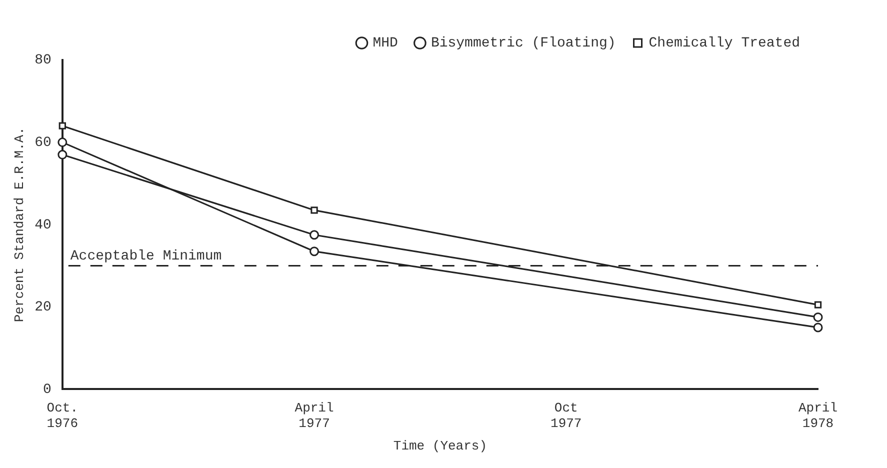 The width and height of the screenshot is (887, 468). What do you see at coordinates (724, 44) in the screenshot?
I see `legend-label: Chemically Treated` at bounding box center [724, 44].